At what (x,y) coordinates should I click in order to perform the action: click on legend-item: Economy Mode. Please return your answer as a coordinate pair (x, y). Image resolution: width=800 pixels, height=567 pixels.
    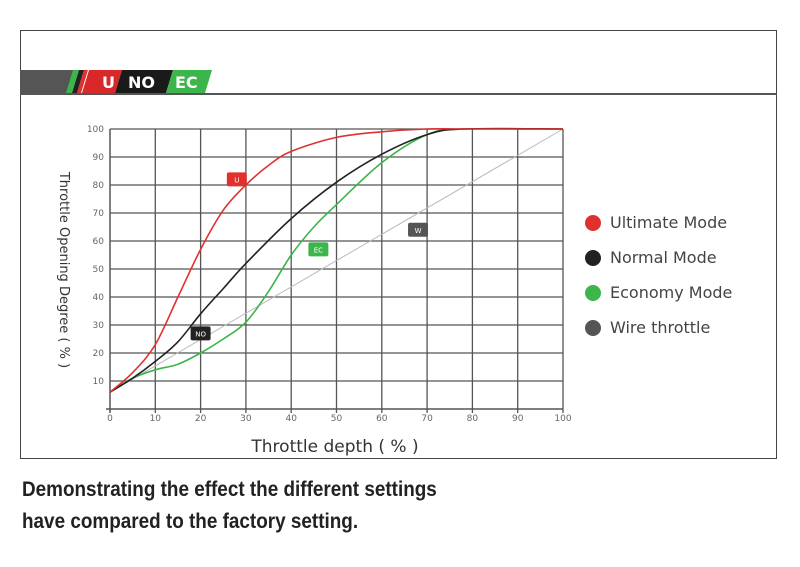
    Looking at the image, I should click on (658, 292).